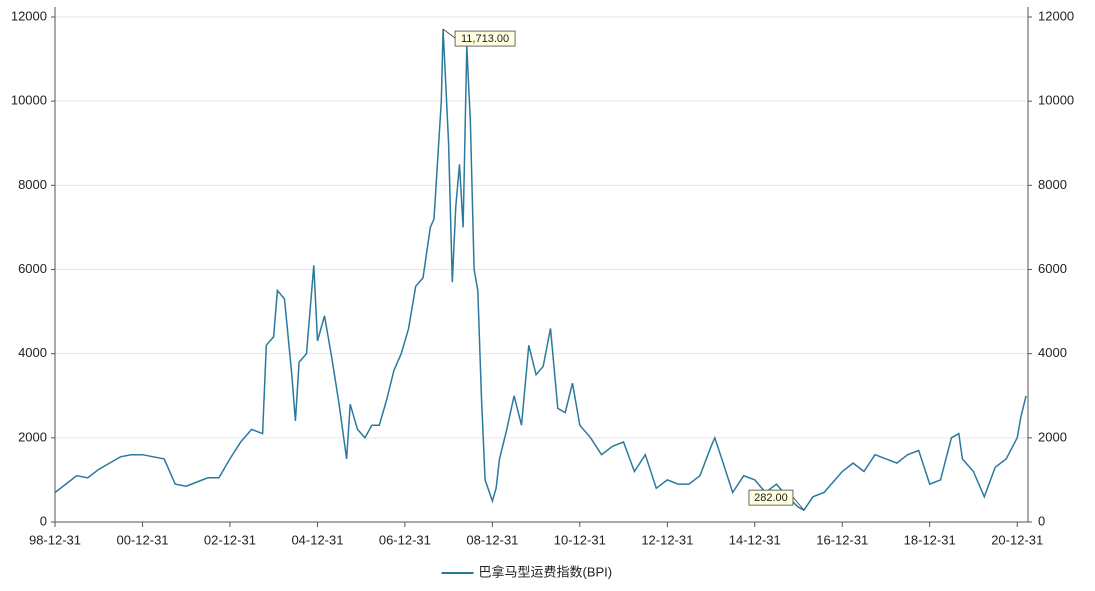 This screenshot has height=591, width=1095. Describe the element at coordinates (29, 100) in the screenshot. I see `y-tick-label: 10000` at that location.